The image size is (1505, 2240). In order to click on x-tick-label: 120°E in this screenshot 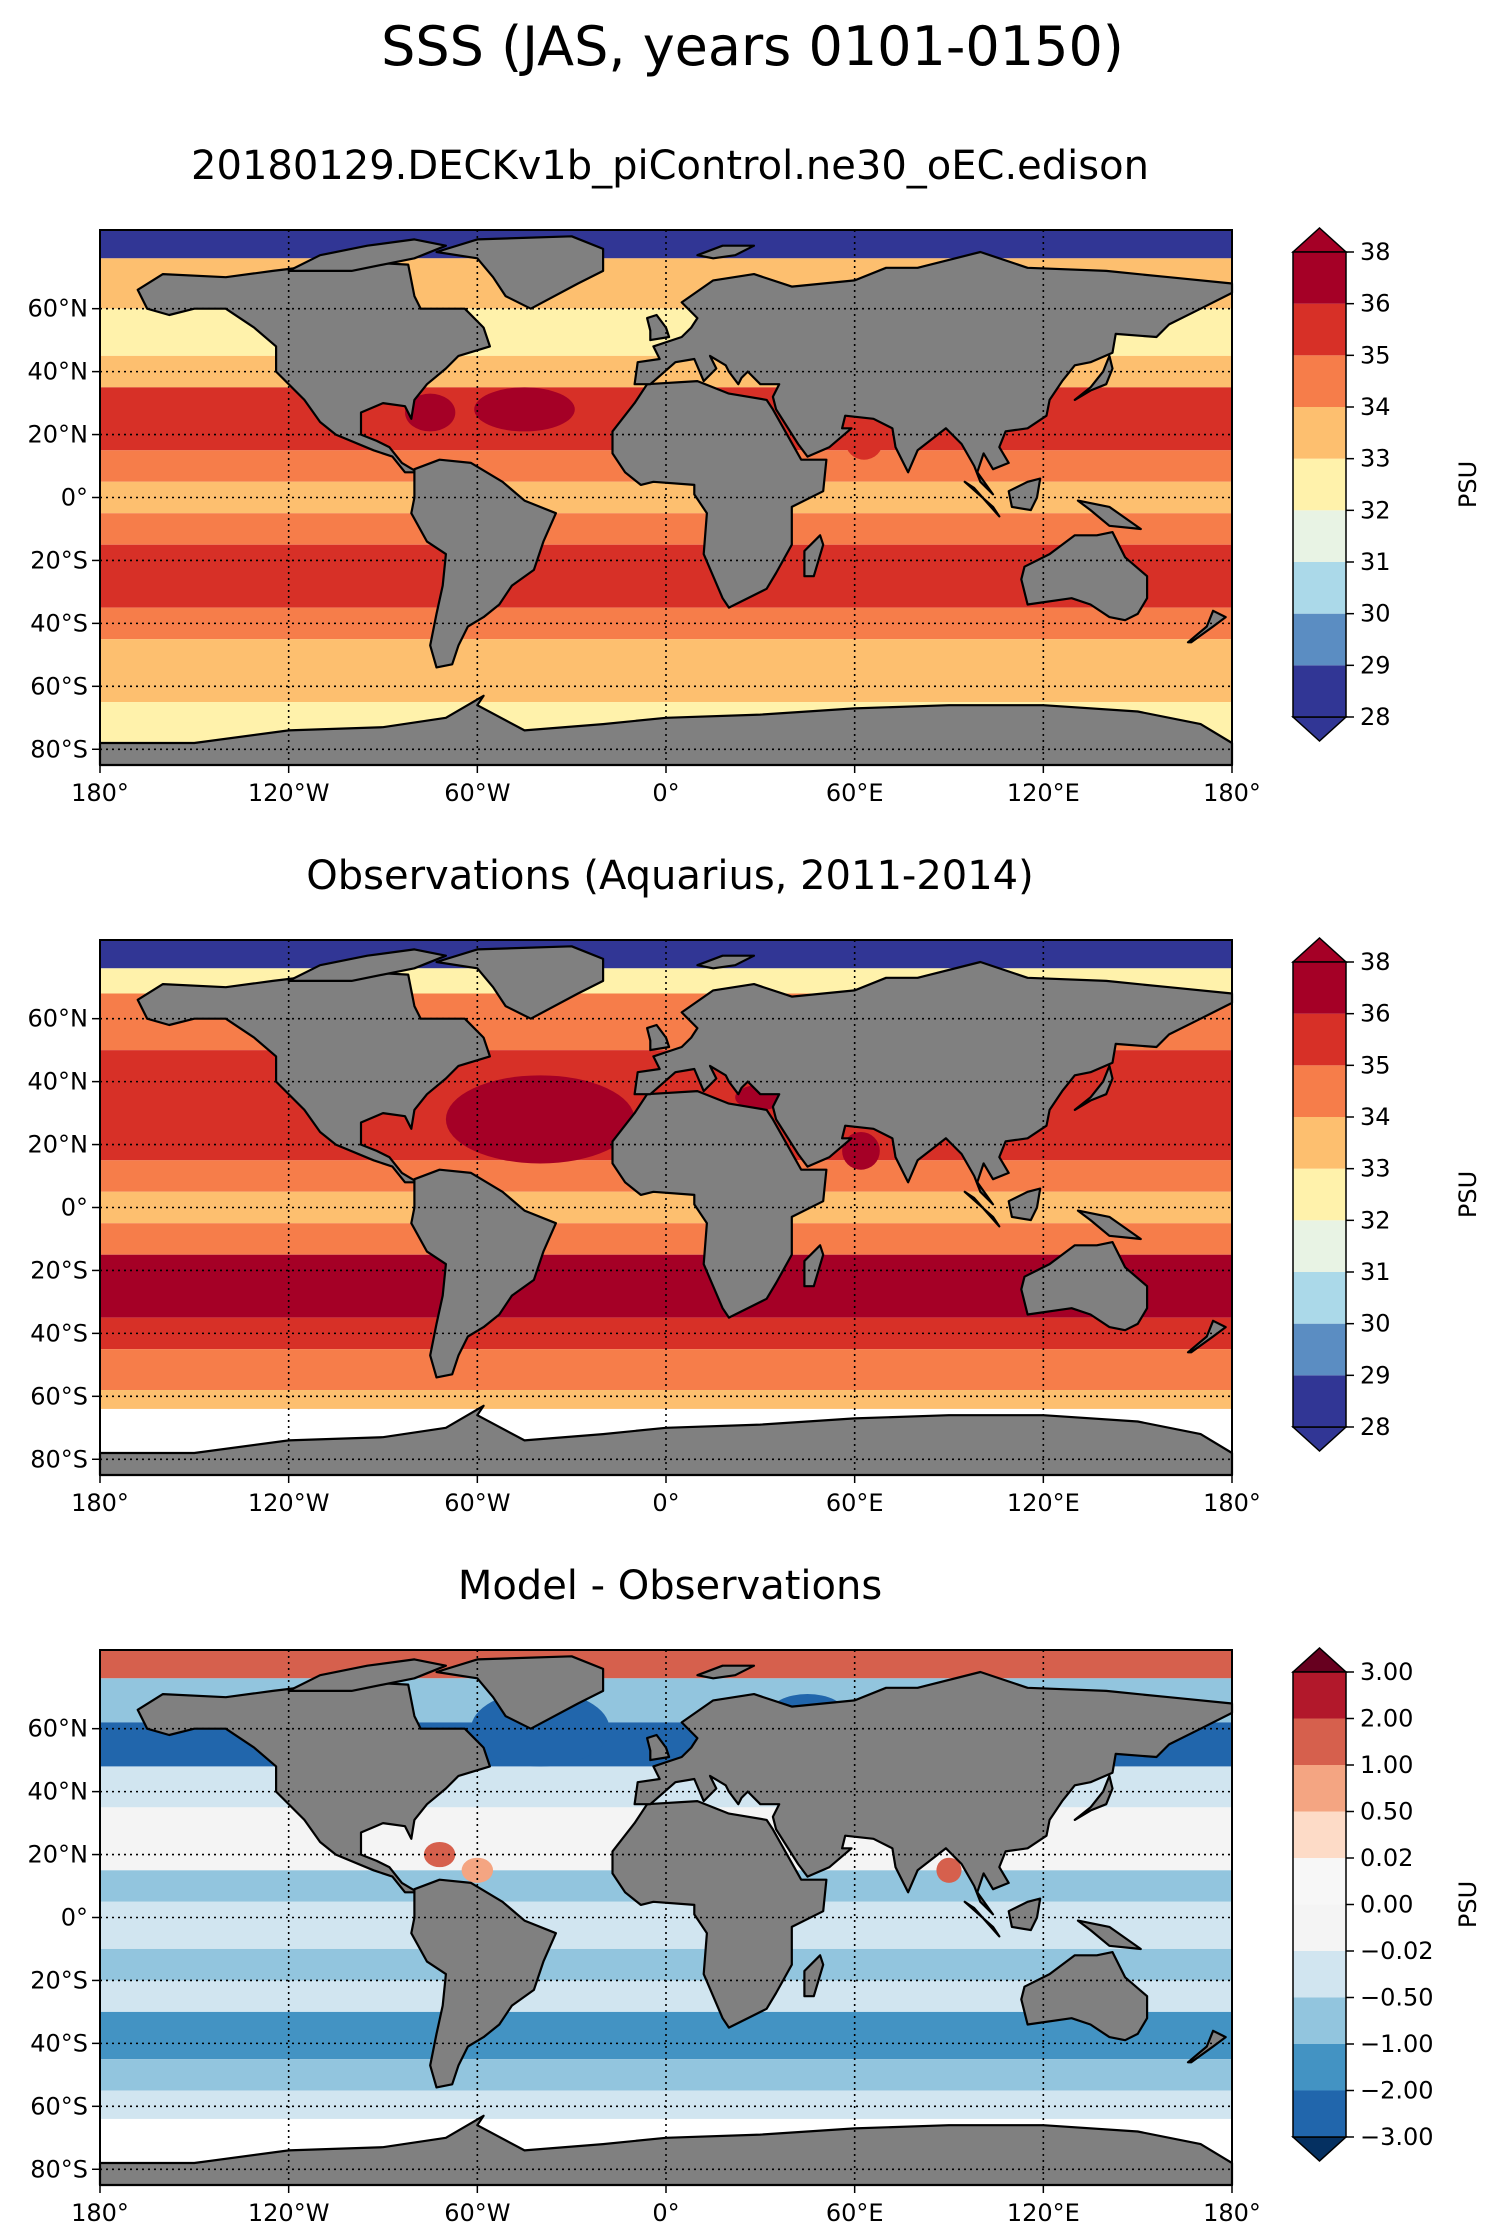, I will do `click(1043, 2213)`.